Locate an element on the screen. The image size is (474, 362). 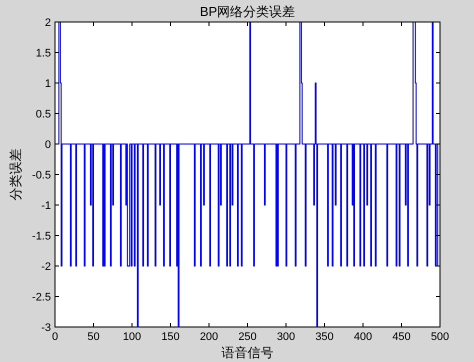
y-tick-label: 2 is located at coordinates (47, 23).